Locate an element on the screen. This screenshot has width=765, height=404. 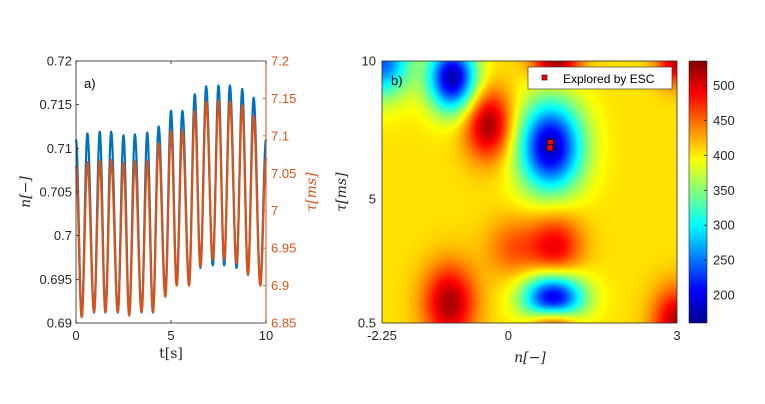
panel-a-ylabel-right: τ[ms] is located at coordinates (312, 192).